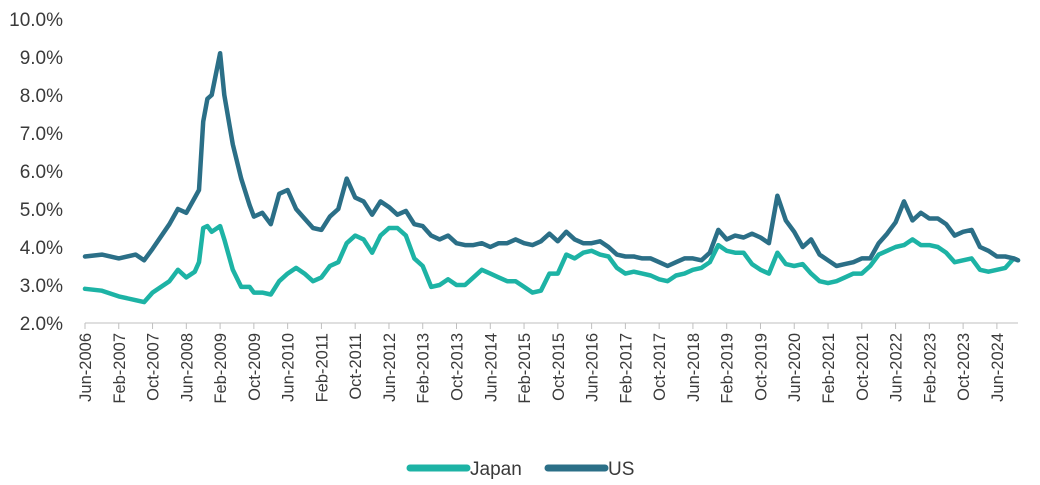  Describe the element at coordinates (761, 367) in the screenshot. I see `x-tick-label: Oct-2019` at that location.